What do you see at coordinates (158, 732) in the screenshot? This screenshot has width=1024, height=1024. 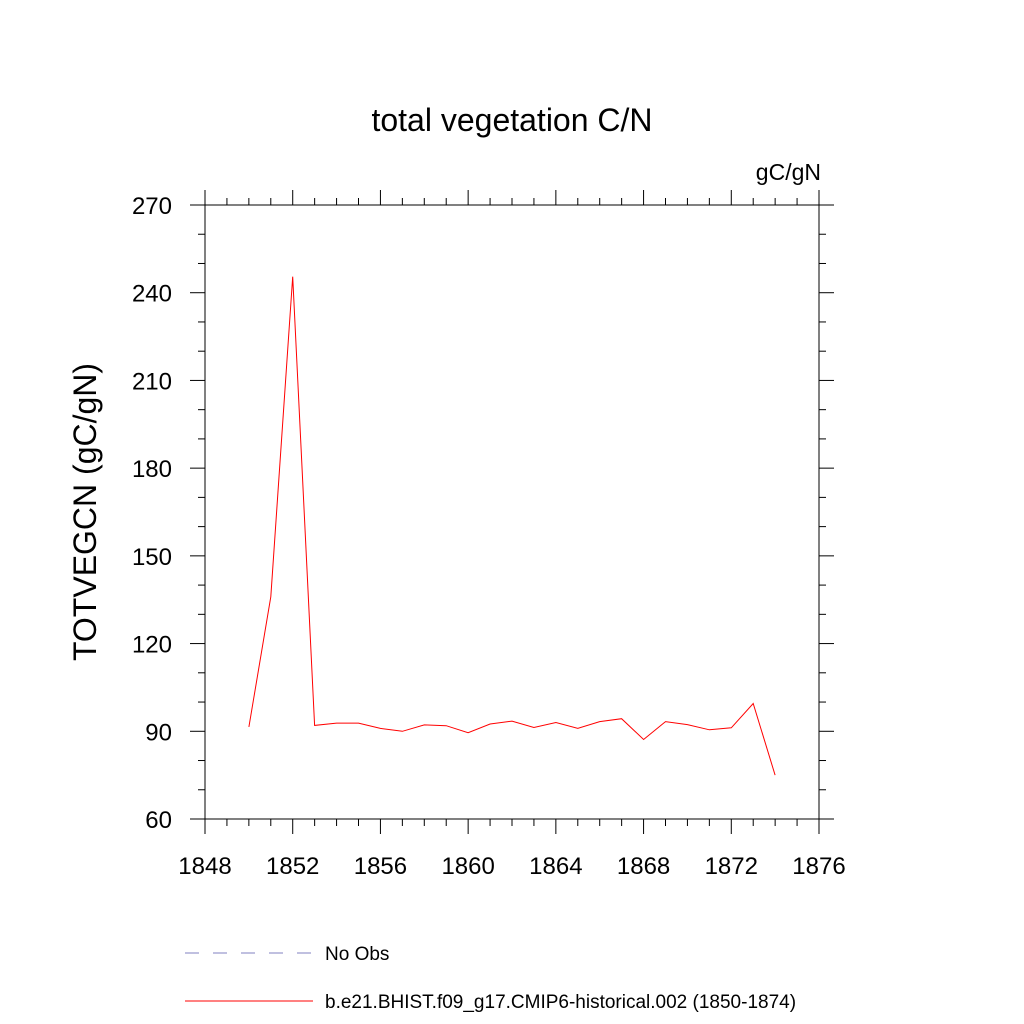 I see `y-tick-label: 90` at bounding box center [158, 732].